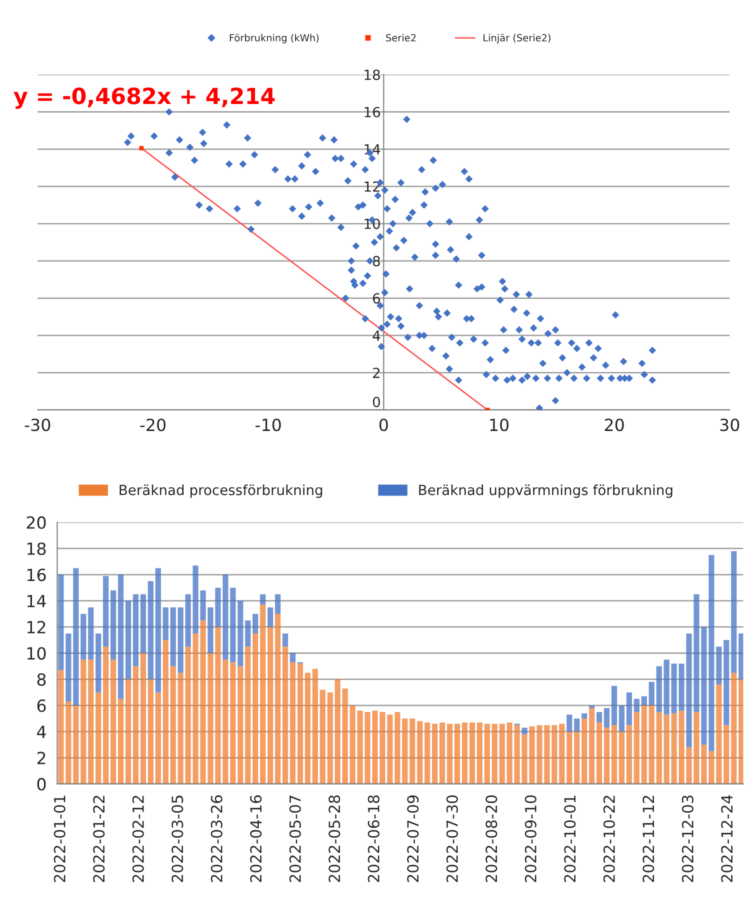 Image resolution: width=753 pixels, height=899 pixels. What do you see at coordinates (413, 838) in the screenshot?
I see `x-tick-label: 2022-07-09` at bounding box center [413, 838].